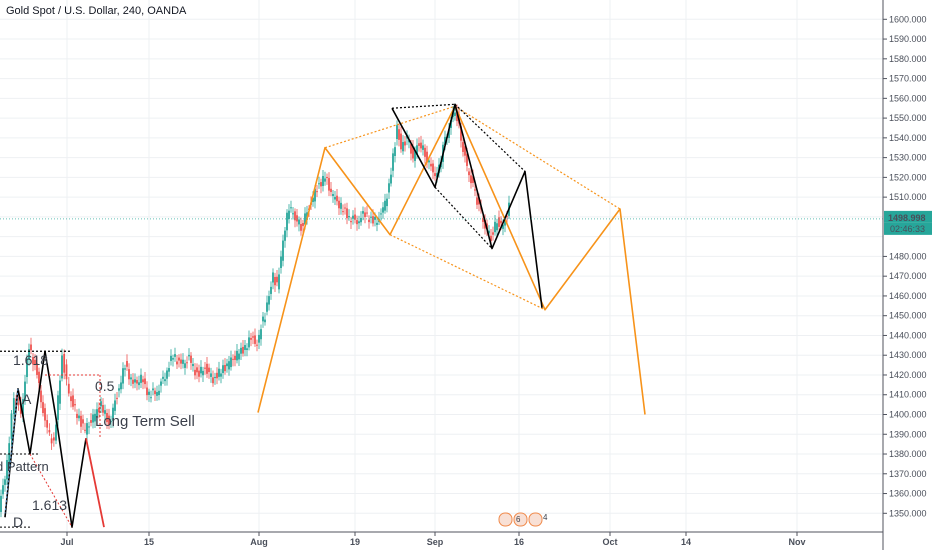  What do you see at coordinates (390, 127) in the screenshot?
I see `orange-dotted-xb` at bounding box center [390, 127].